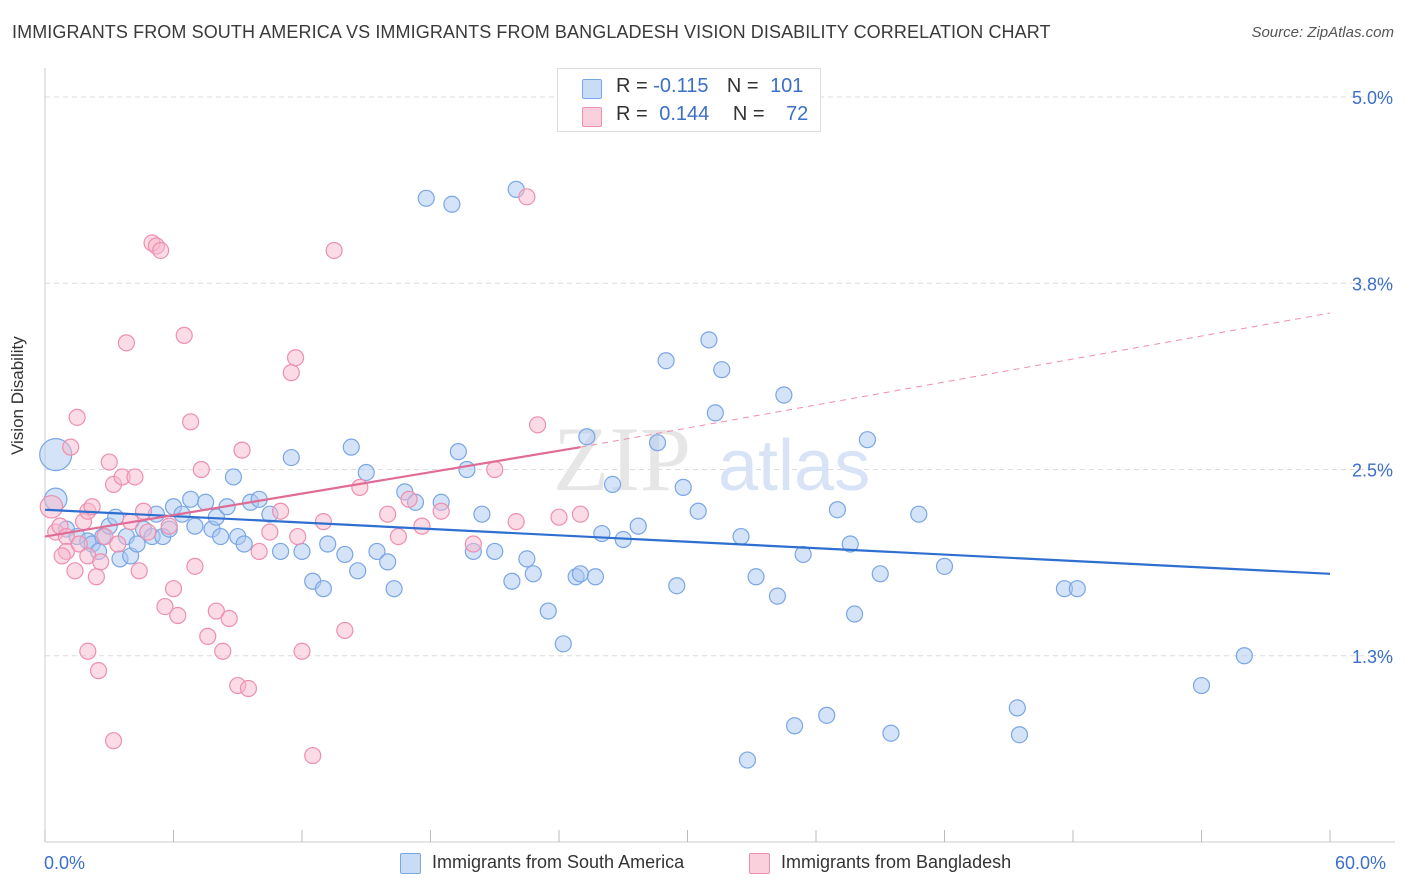  Describe the element at coordinates (592, 89) in the screenshot. I see `legend-swatch-blue` at that location.